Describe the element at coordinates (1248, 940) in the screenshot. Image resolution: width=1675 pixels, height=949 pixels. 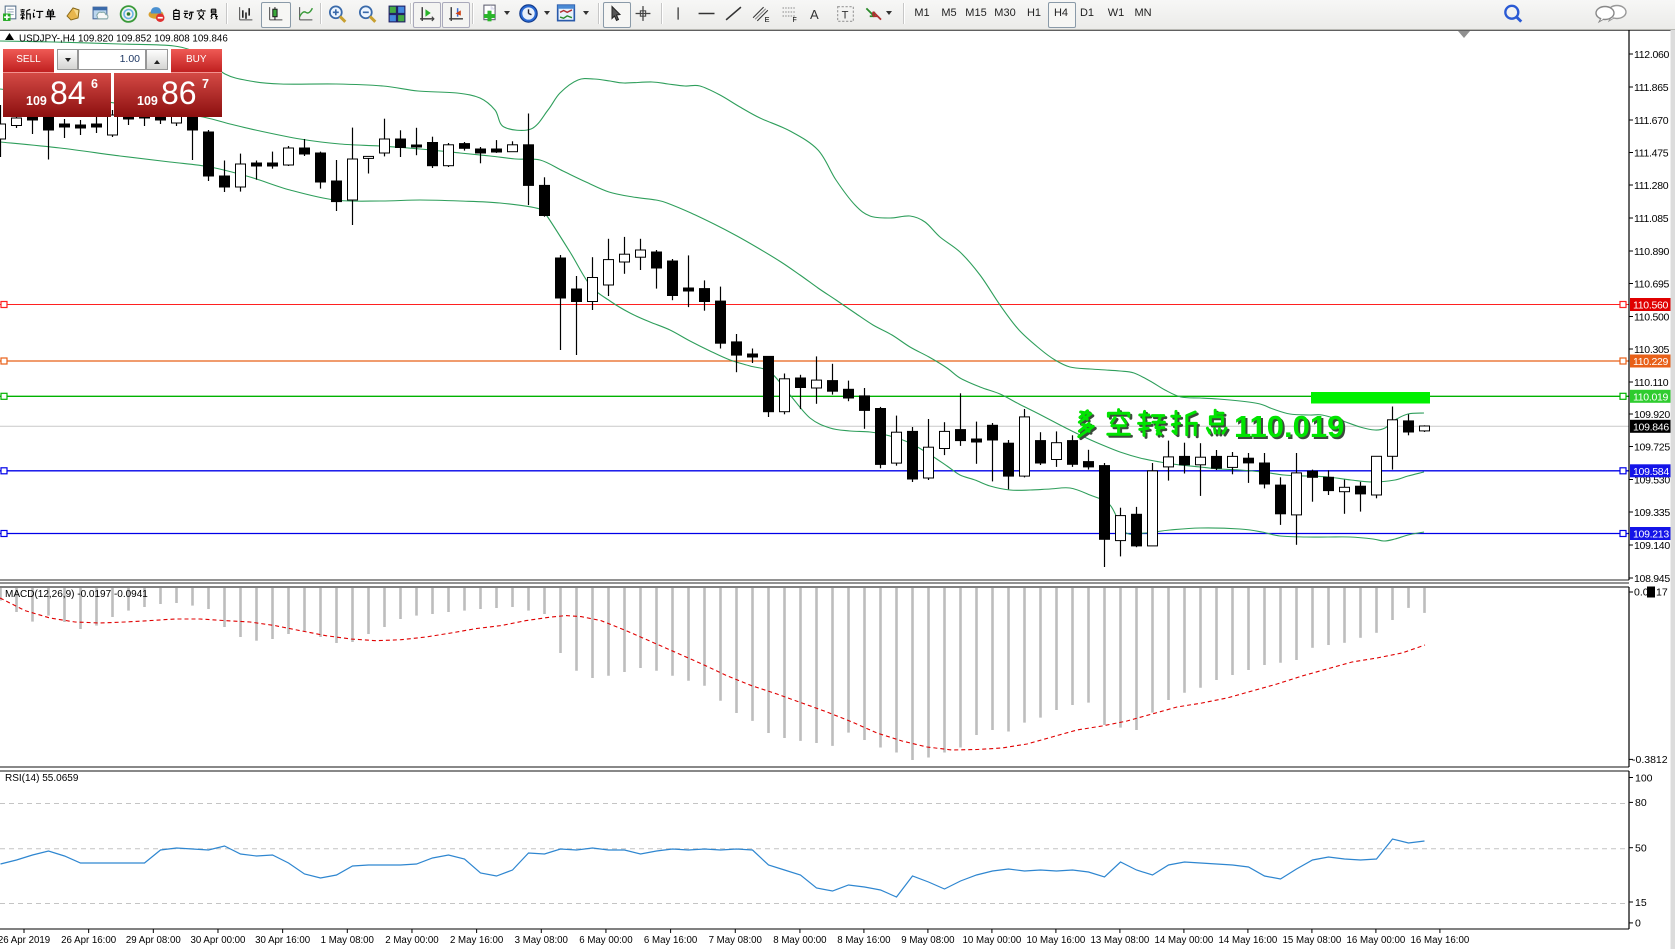
I see `svg-text: 14 May 16:00` at that location.